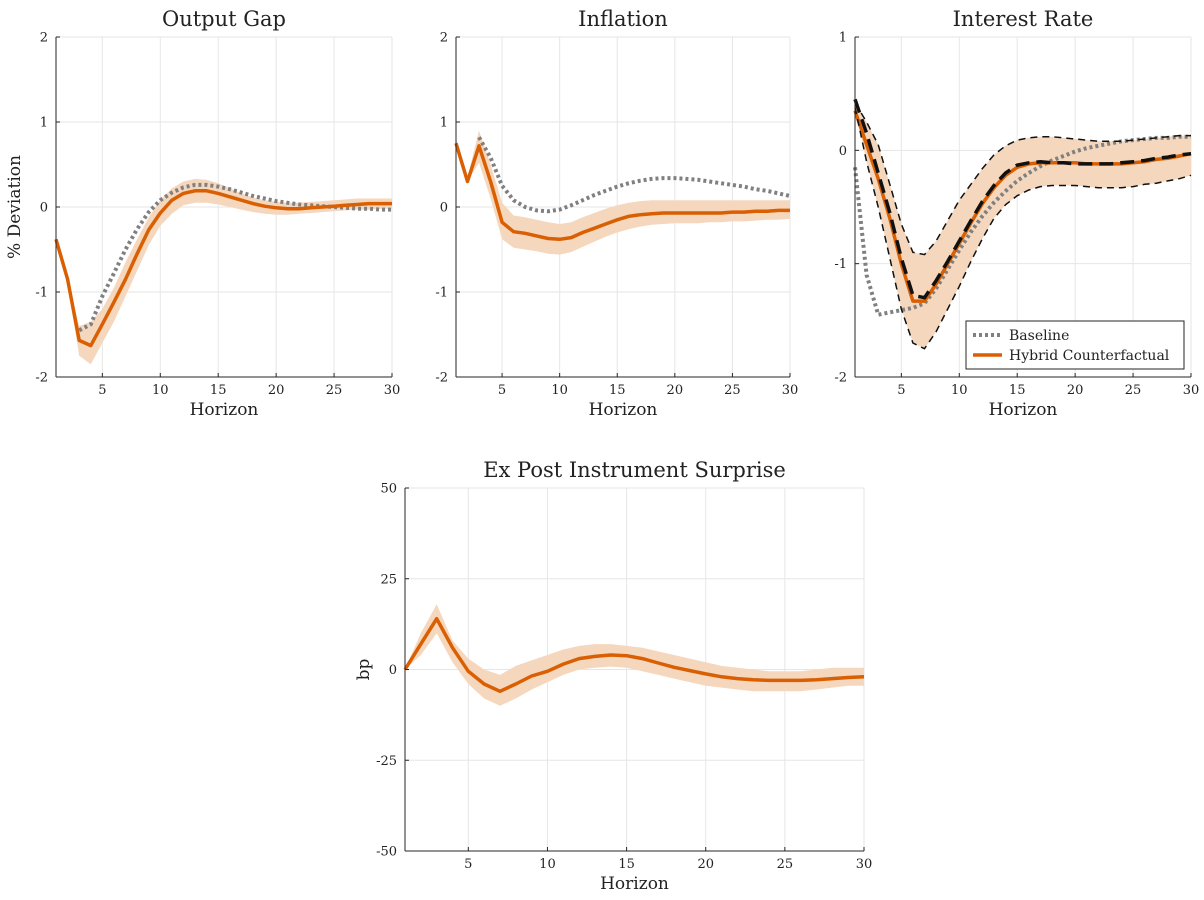 The width and height of the screenshot is (1204, 900). What do you see at coordinates (386, 852) in the screenshot?
I see `y-tick-label: -50` at bounding box center [386, 852].